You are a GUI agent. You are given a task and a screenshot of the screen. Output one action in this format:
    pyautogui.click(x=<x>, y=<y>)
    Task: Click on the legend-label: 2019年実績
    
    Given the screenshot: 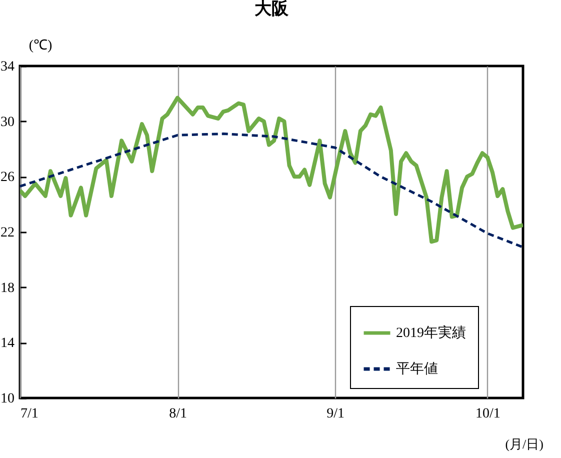 What is the action you would take?
    pyautogui.click(x=431, y=333)
    